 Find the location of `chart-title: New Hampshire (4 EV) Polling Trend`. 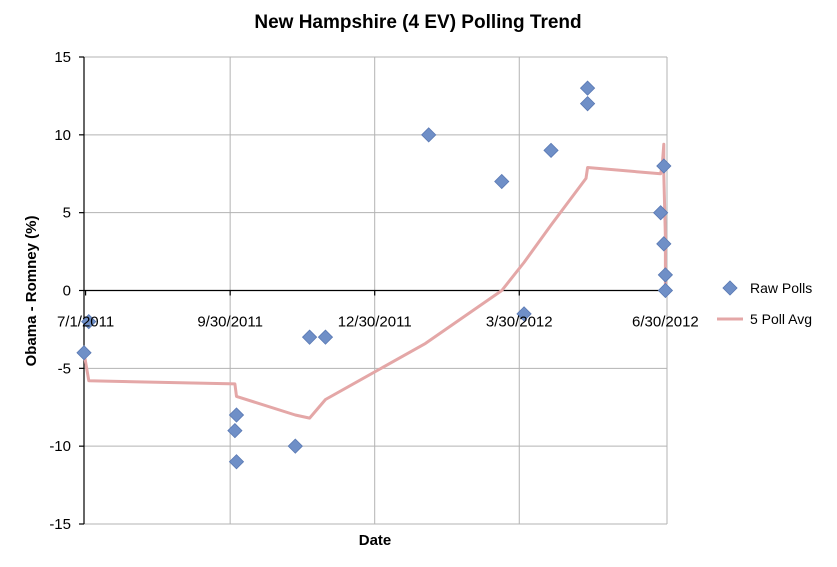

chart-title: New Hampshire (4 EV) Polling Trend is located at coordinates (417, 22).